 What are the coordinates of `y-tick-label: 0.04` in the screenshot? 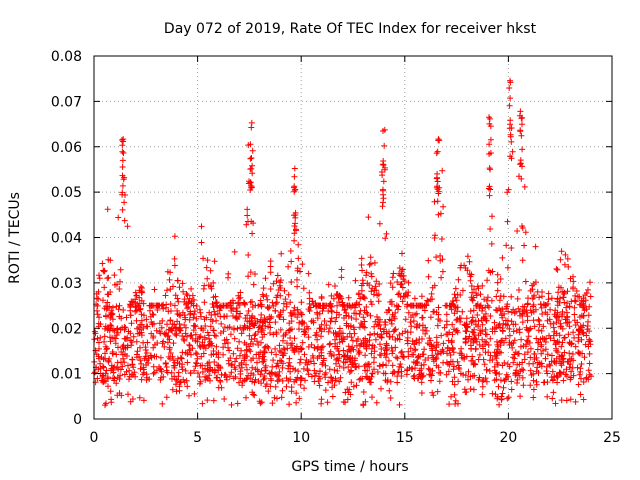 It's located at (66, 239).